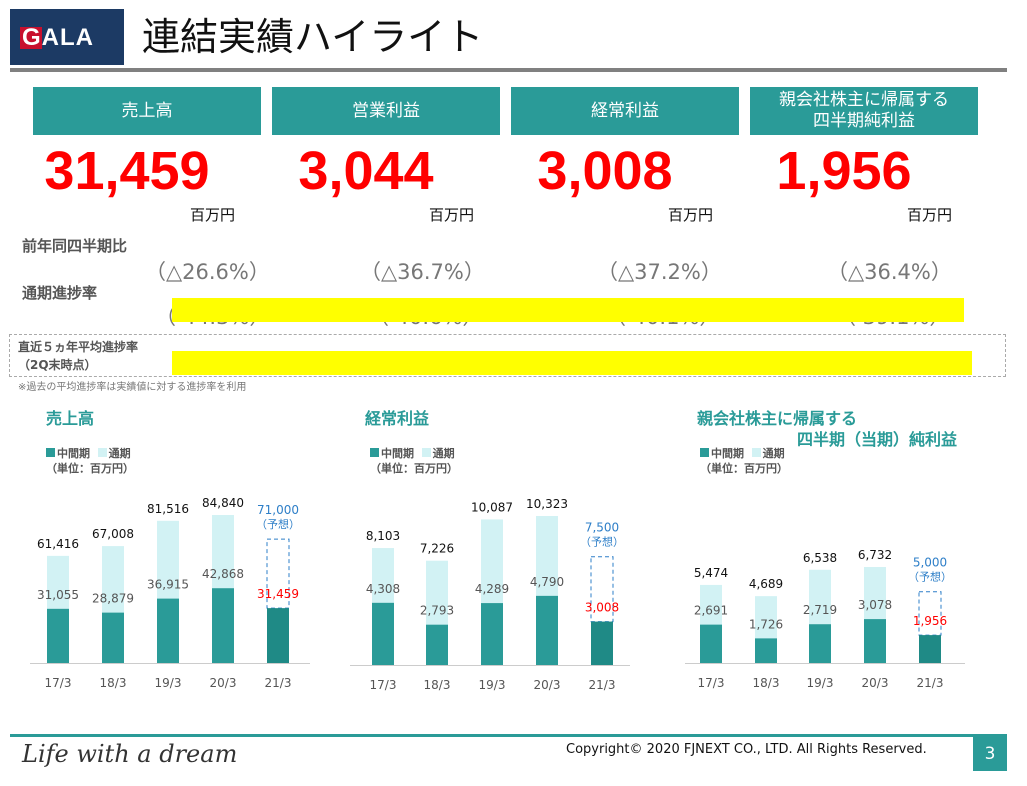 The height and width of the screenshot is (786, 1027). I want to click on kpi-value: 1,956, so click(844, 171).